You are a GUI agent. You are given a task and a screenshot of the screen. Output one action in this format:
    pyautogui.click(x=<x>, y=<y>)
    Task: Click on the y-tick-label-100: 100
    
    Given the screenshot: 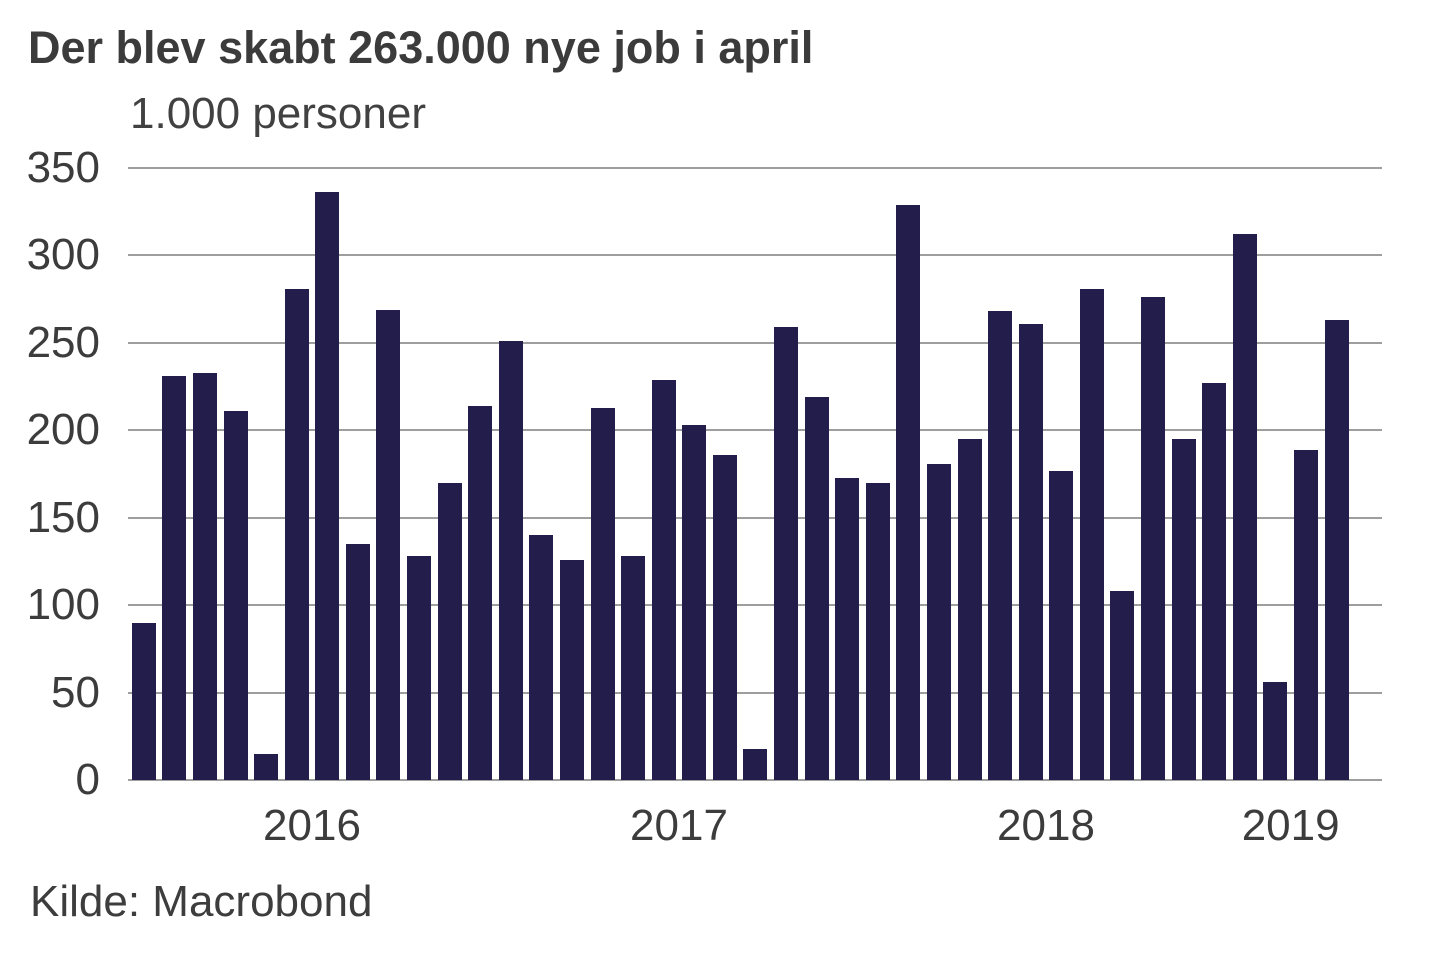 What is the action you would take?
    pyautogui.click(x=63, y=605)
    